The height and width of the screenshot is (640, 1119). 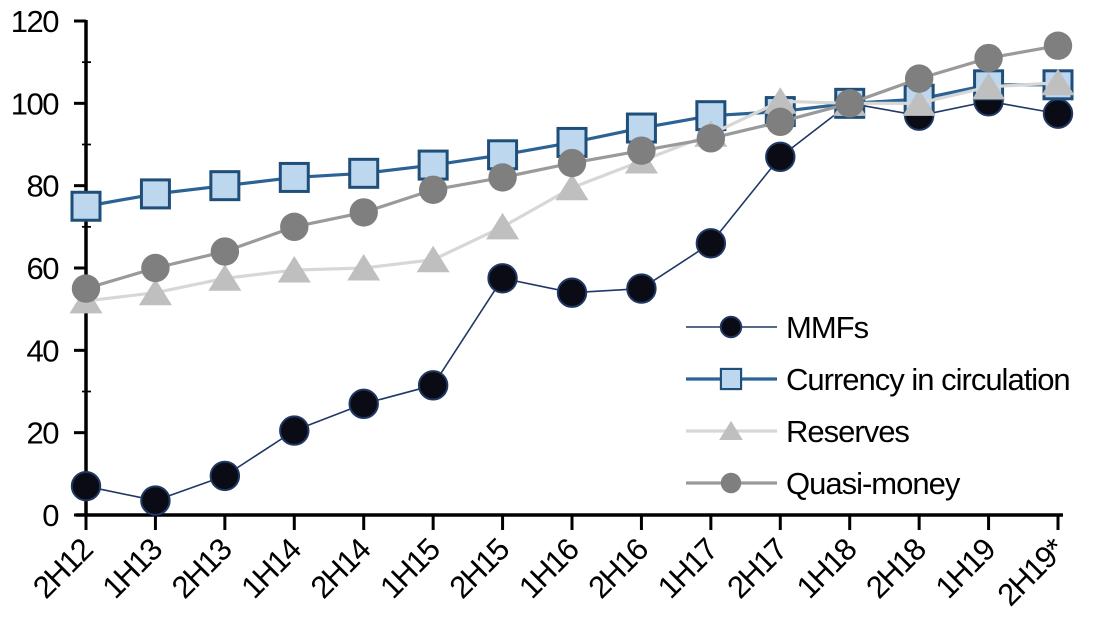 I want to click on legend-label: Quasi-money, so click(x=873, y=483).